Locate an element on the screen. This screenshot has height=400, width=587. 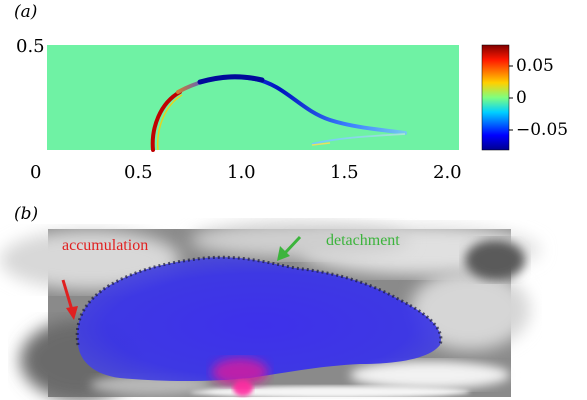
colorbar-tick-label: −0.05 is located at coordinates (542, 130).